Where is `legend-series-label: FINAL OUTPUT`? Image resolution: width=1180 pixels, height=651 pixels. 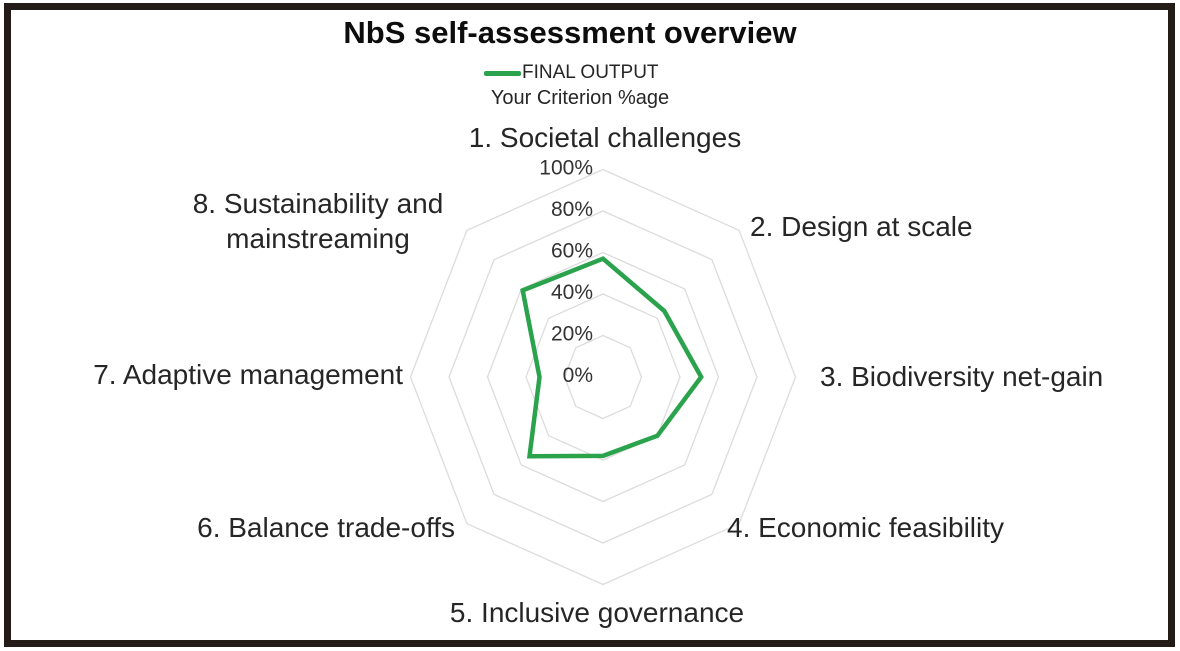 legend-series-label: FINAL OUTPUT is located at coordinates (590, 72).